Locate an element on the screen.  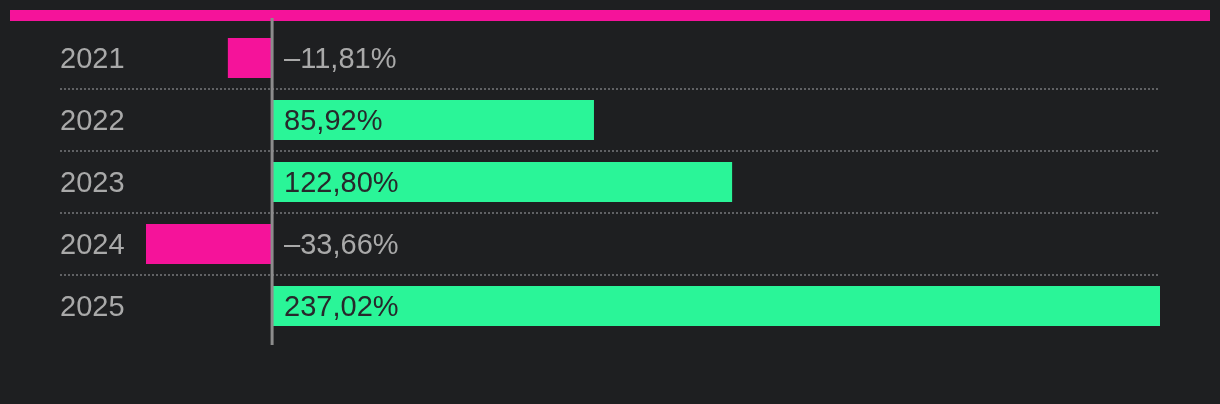
y-tick-label: 2021 is located at coordinates (92, 58).